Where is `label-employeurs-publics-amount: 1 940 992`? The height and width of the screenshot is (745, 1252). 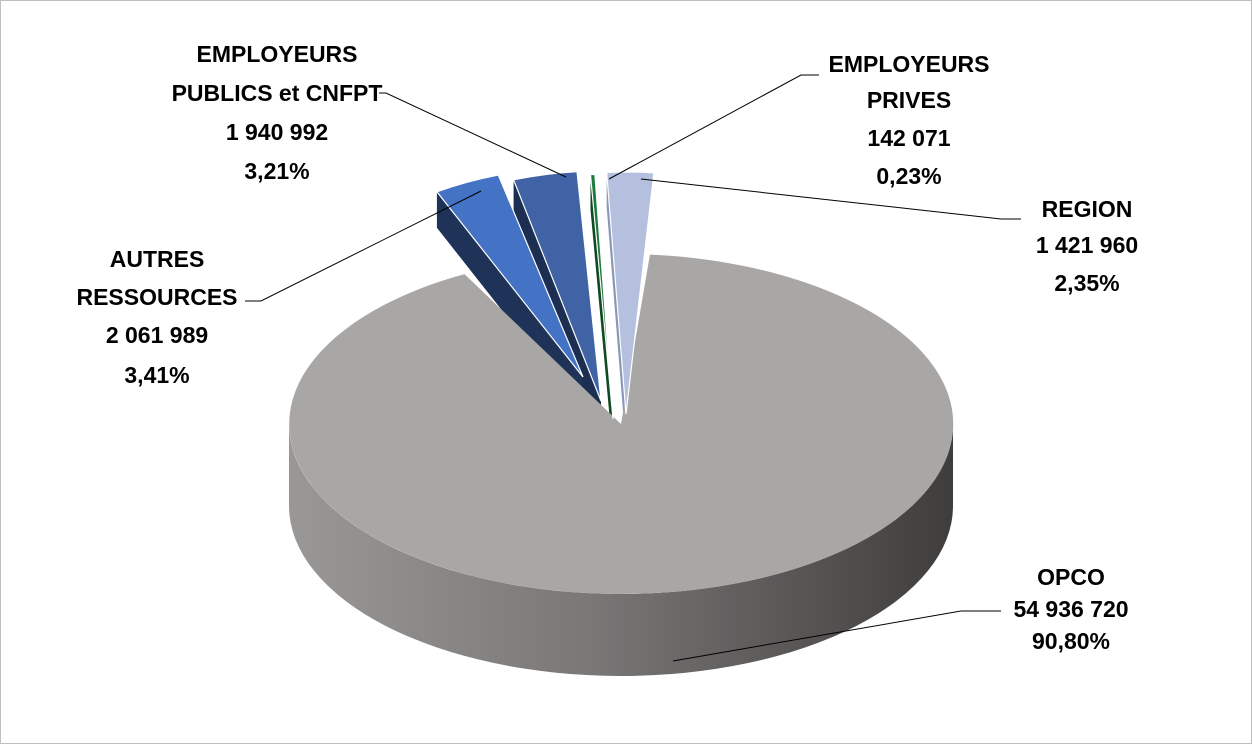
label-employeurs-publics-amount: 1 940 992 is located at coordinates (277, 132).